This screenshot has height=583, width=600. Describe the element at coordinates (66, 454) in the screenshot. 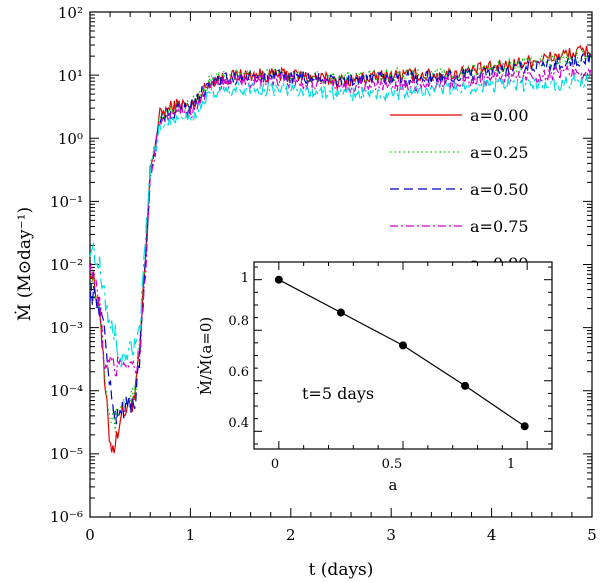

I see `y-tick-label: 10⁻⁵` at that location.